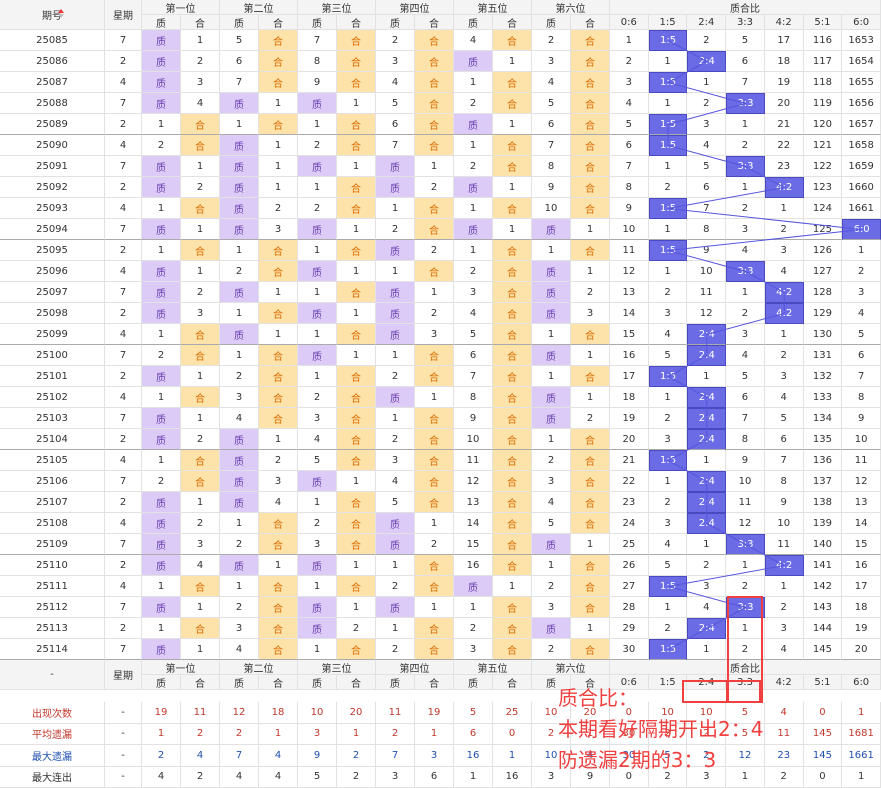 The height and width of the screenshot is (788, 881). I want to click on ratio-miss: 11, so click(745, 502).